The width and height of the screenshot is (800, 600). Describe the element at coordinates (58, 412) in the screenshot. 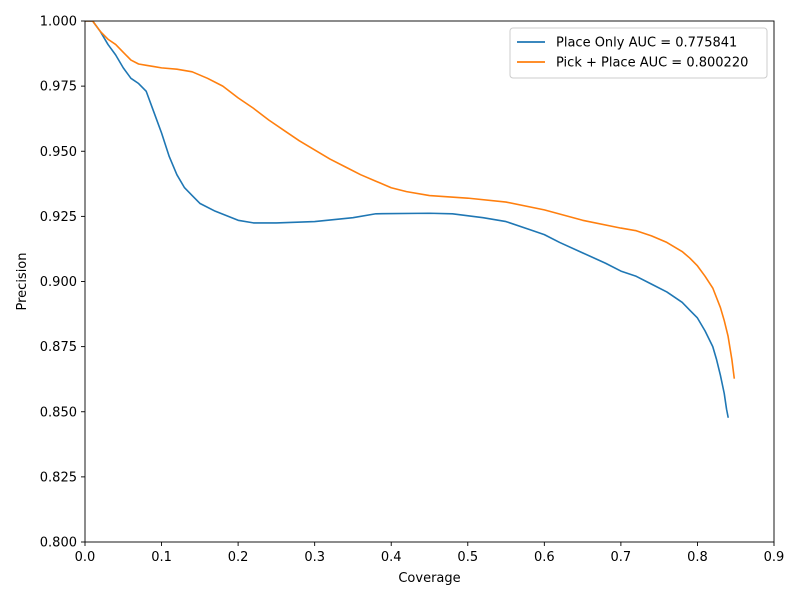

I see `y-tick-label: 0.850` at that location.